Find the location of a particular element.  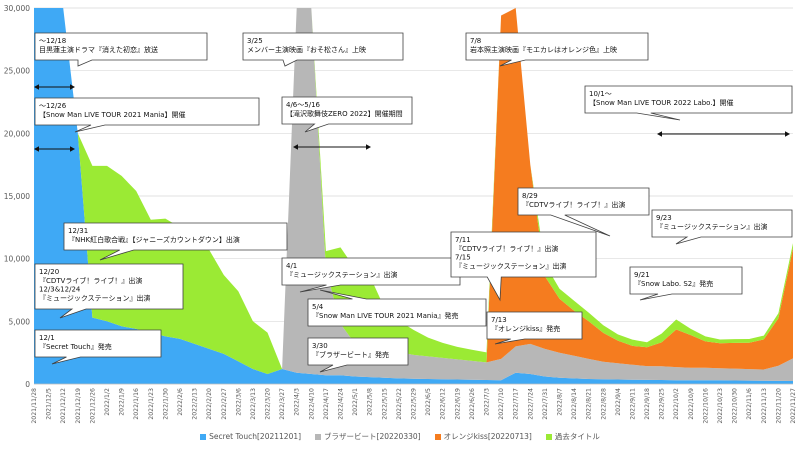

annotation-callout: ～12/26【Snow Man LIVE TOUR 2021 Mania】開催 is located at coordinates (147, 115).